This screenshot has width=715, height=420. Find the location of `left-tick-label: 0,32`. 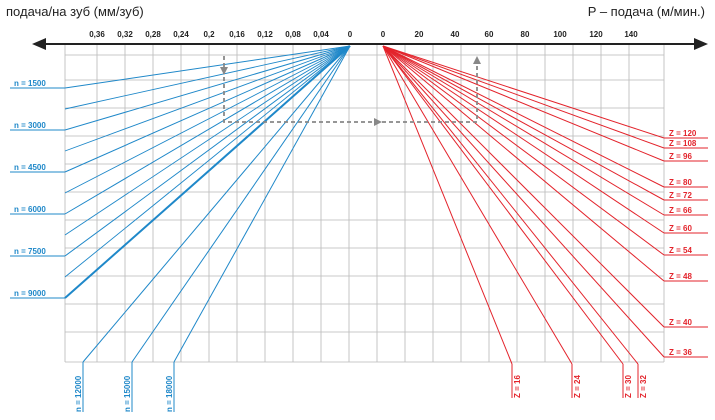

left-tick-label: 0,32 is located at coordinates (125, 34).